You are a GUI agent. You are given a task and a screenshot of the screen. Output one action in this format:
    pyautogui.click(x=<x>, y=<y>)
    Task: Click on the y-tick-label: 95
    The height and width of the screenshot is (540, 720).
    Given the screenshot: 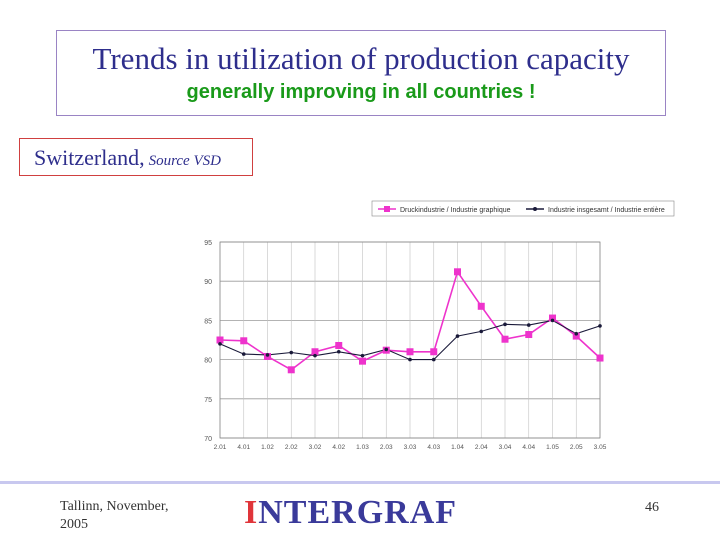 What is the action you would take?
    pyautogui.click(x=208, y=243)
    